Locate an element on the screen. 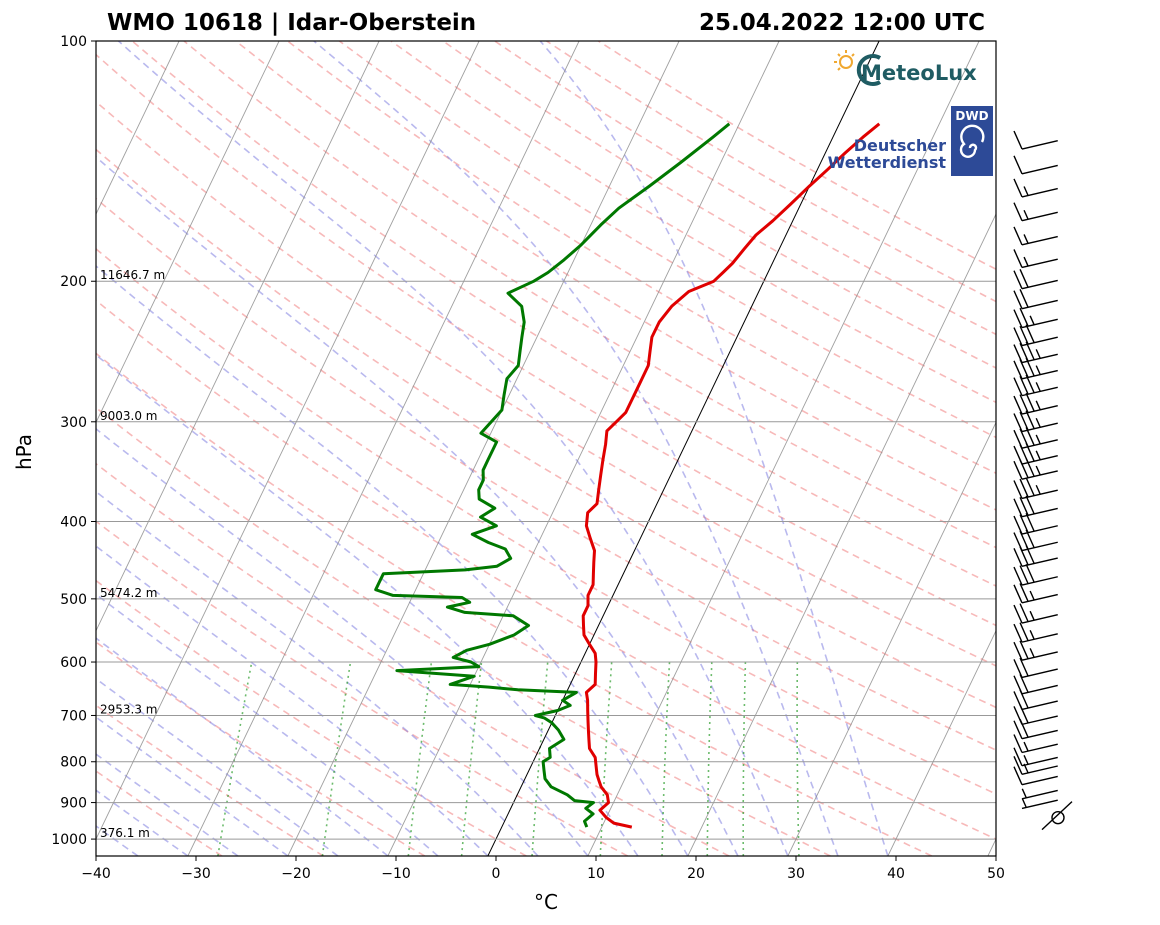 The height and width of the screenshot is (925, 1160). wind-barbs is located at coordinates (1043, 480).